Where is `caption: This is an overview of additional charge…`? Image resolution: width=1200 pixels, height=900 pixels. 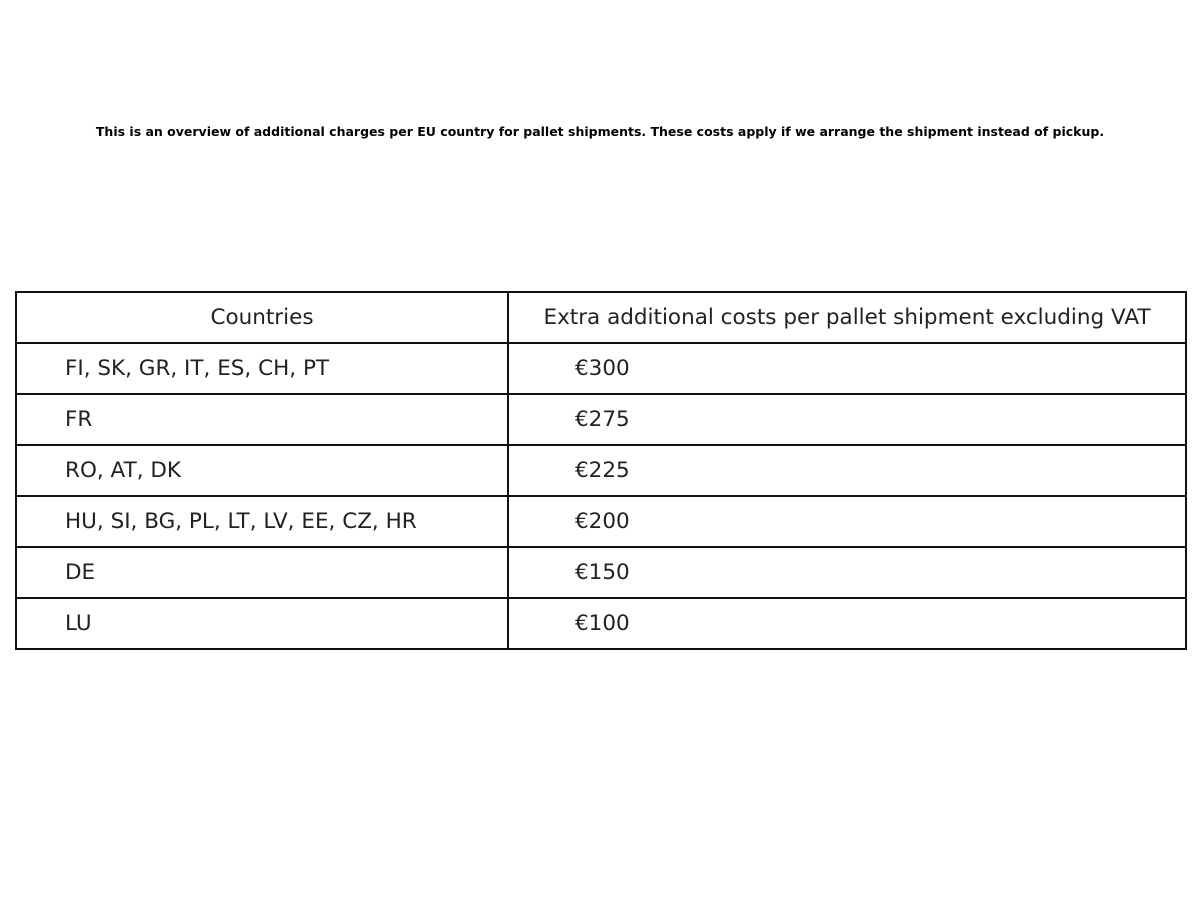
caption: This is an overview of additional charge… is located at coordinates (600, 131).